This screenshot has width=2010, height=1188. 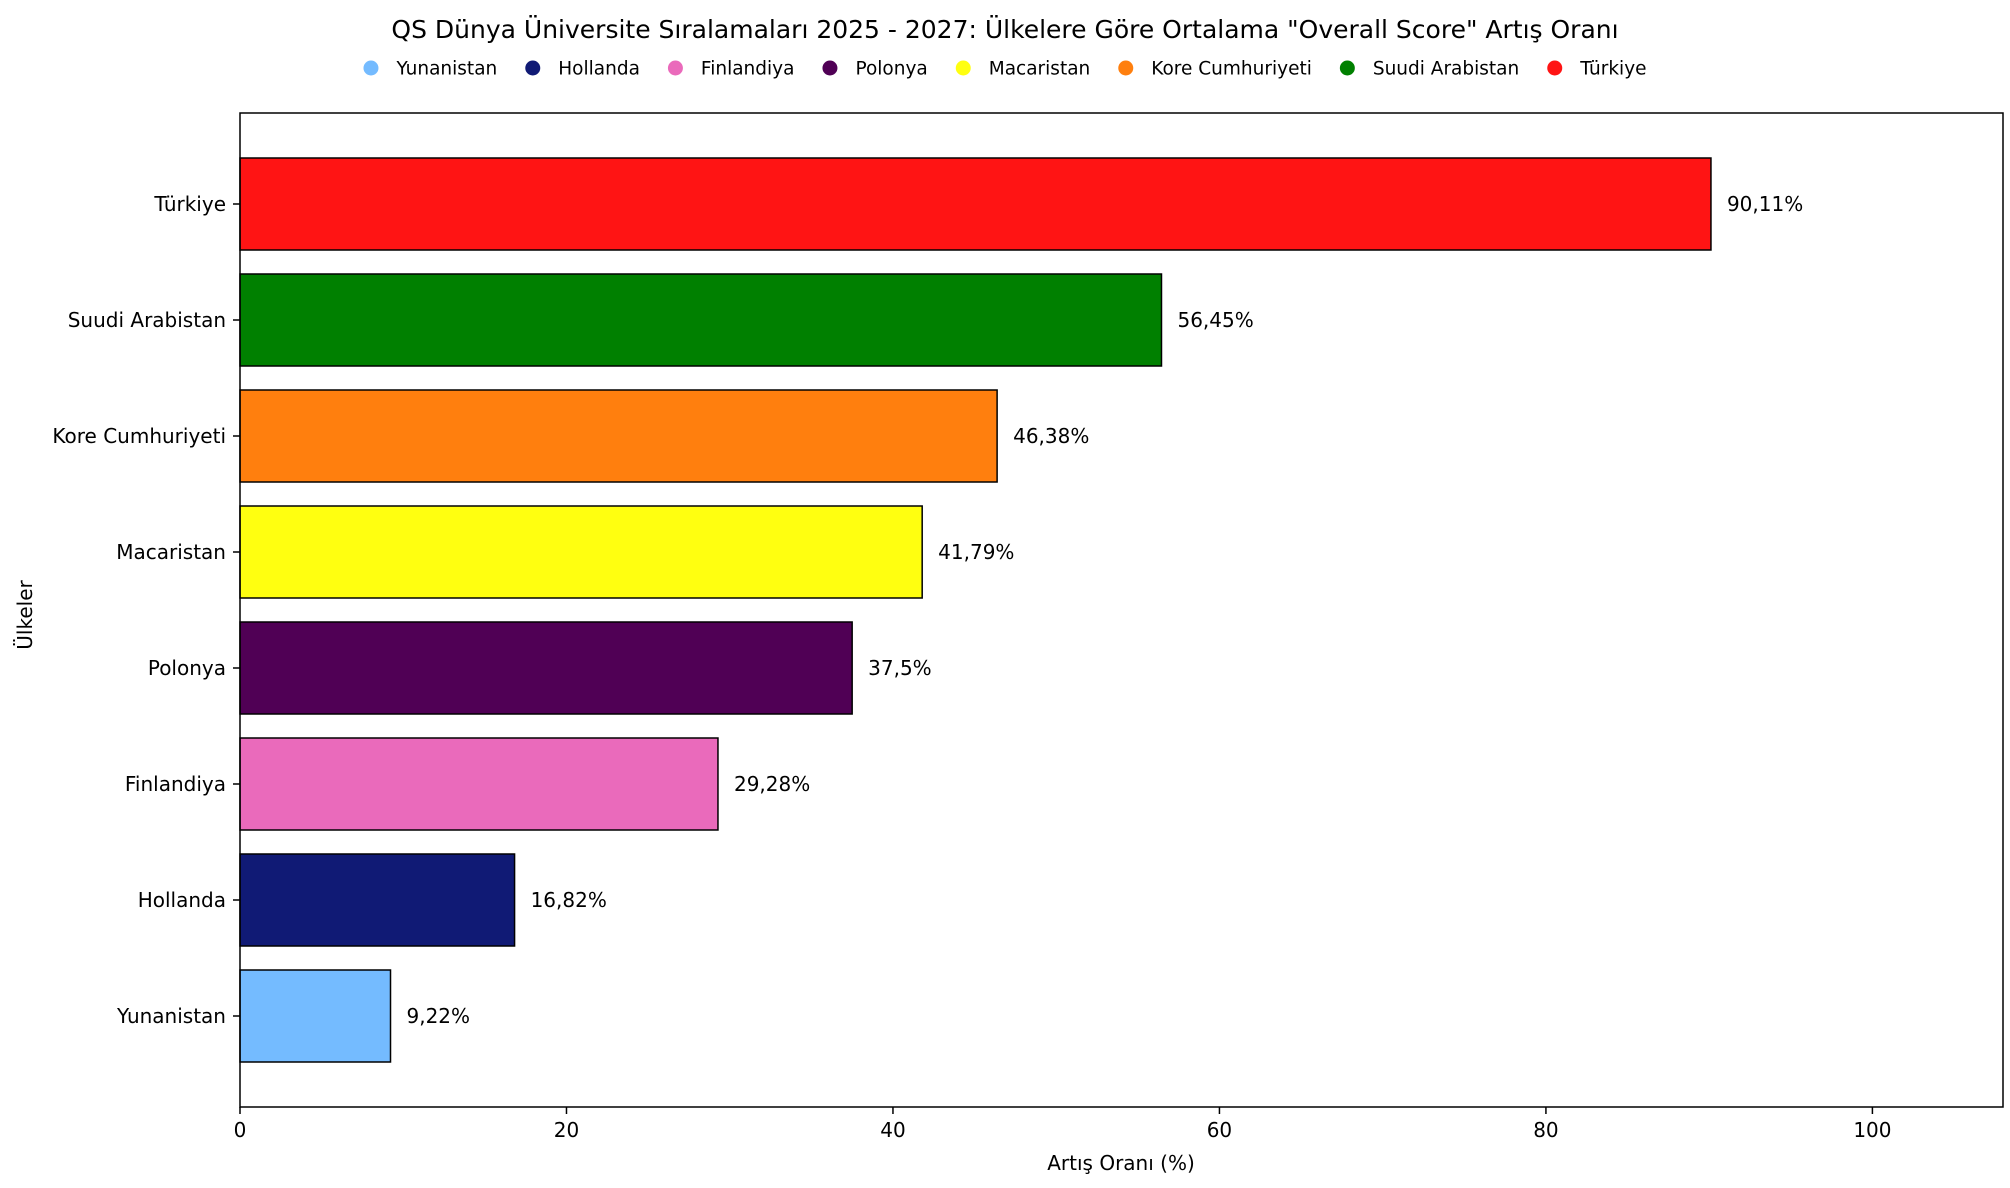 What do you see at coordinates (1545, 1130) in the screenshot?
I see `x-tick-label-80: 80` at bounding box center [1545, 1130].